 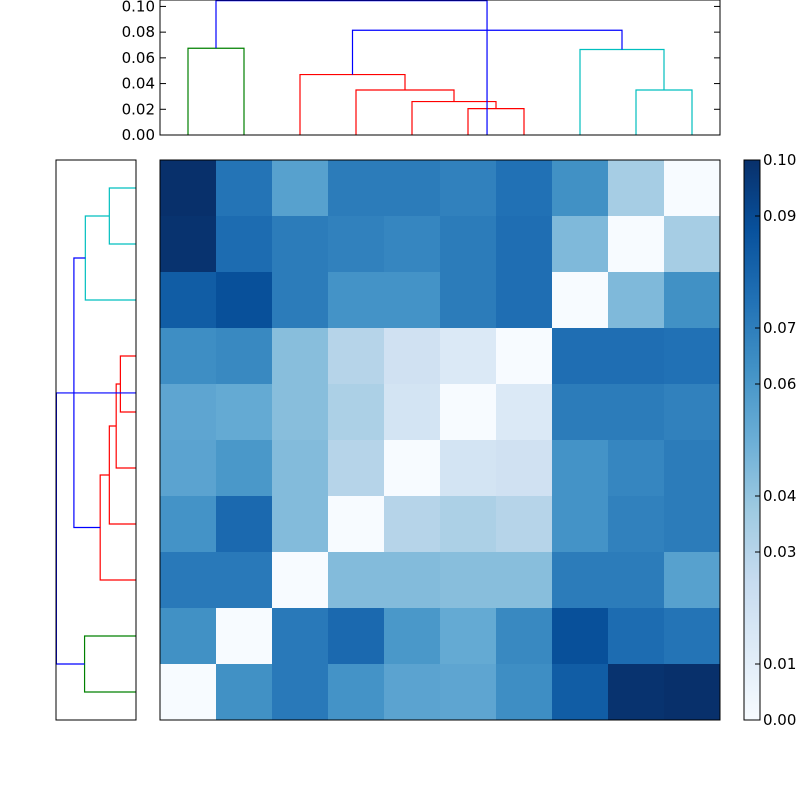 What do you see at coordinates (779, 328) in the screenshot?
I see `colorbar-tick-label: 0.07` at bounding box center [779, 328].